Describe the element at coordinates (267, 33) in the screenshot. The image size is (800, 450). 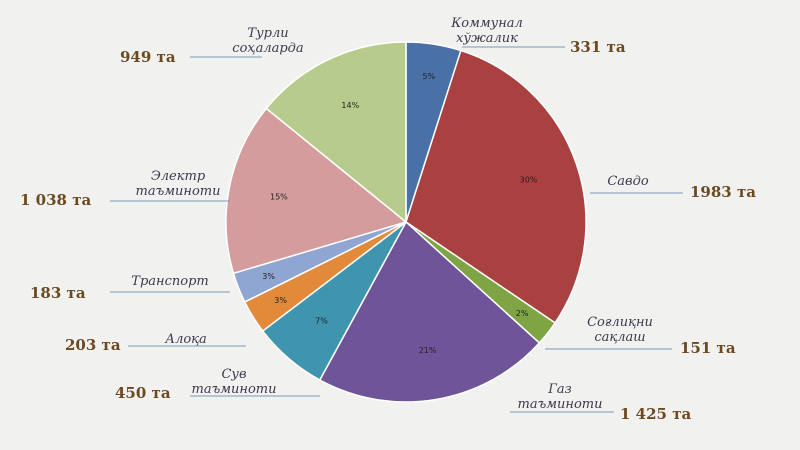
I see `category-label: Турли` at that location.